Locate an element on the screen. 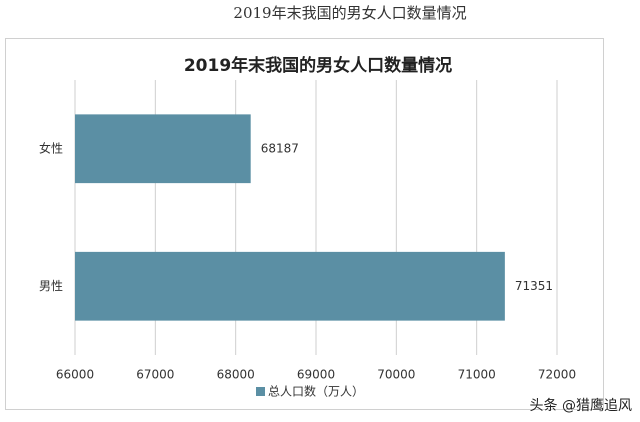 Image resolution: width=640 pixels, height=422 pixels. chart-title: 2019年末我国的男女人口数量情况 is located at coordinates (318, 65).